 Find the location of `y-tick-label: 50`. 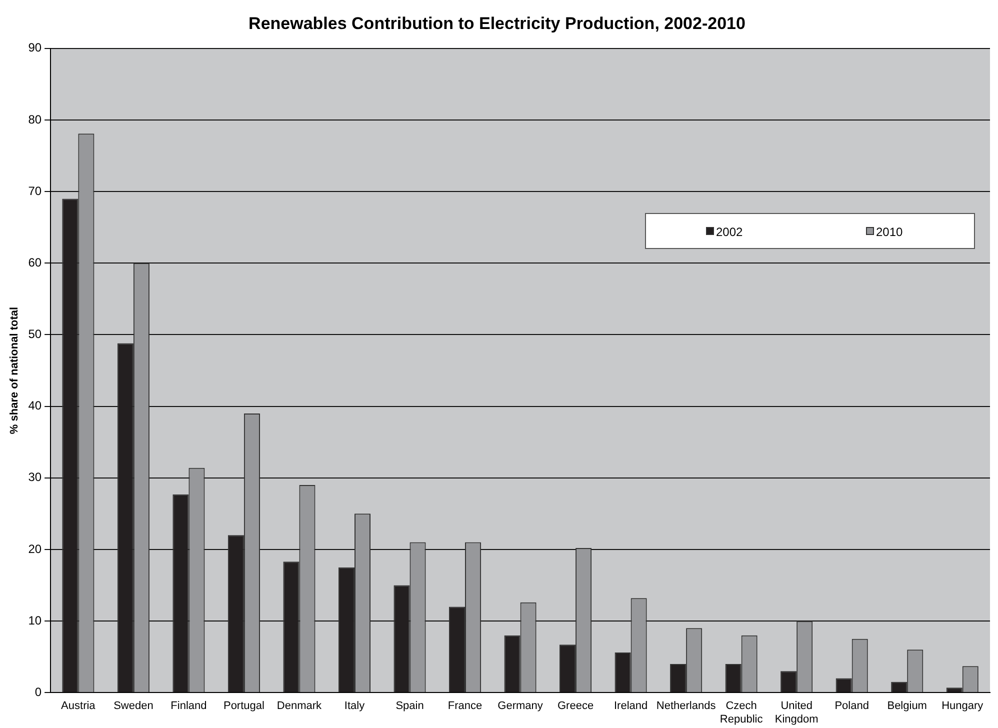

y-tick-label: 50 is located at coordinates (35, 334).